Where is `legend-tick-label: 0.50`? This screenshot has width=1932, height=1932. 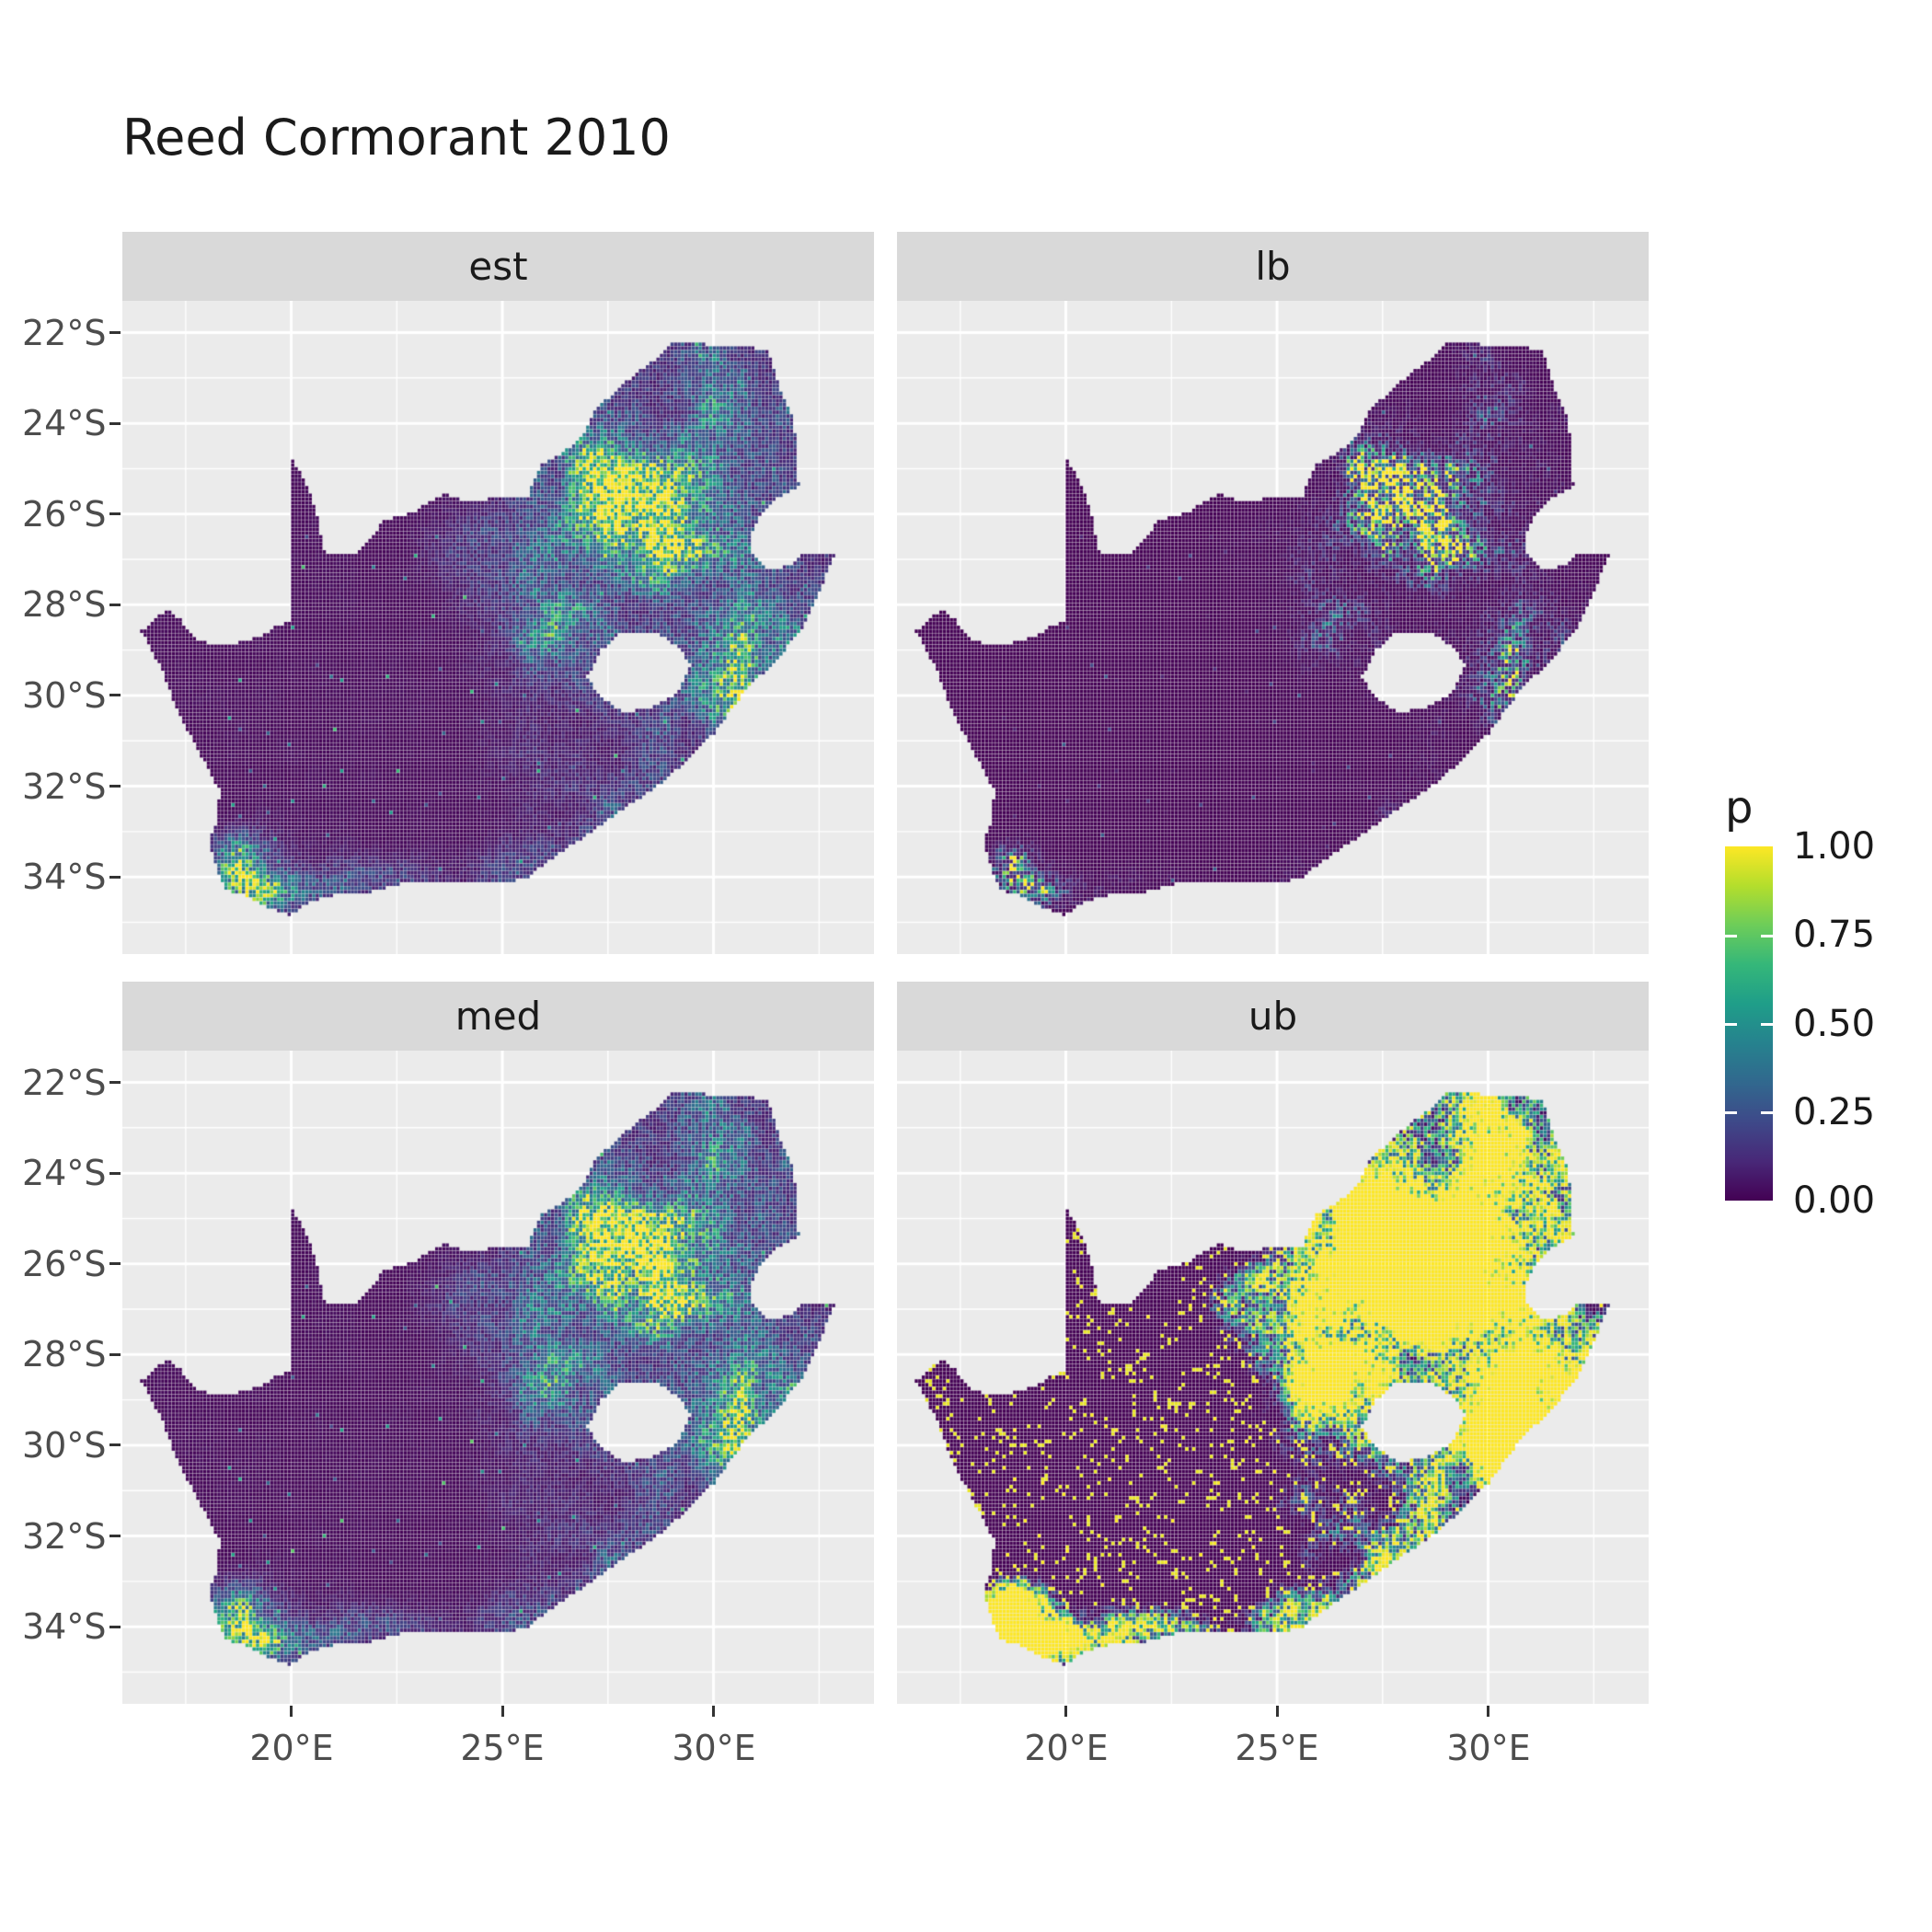
legend-tick-label: 0.50 is located at coordinates (1834, 1024).